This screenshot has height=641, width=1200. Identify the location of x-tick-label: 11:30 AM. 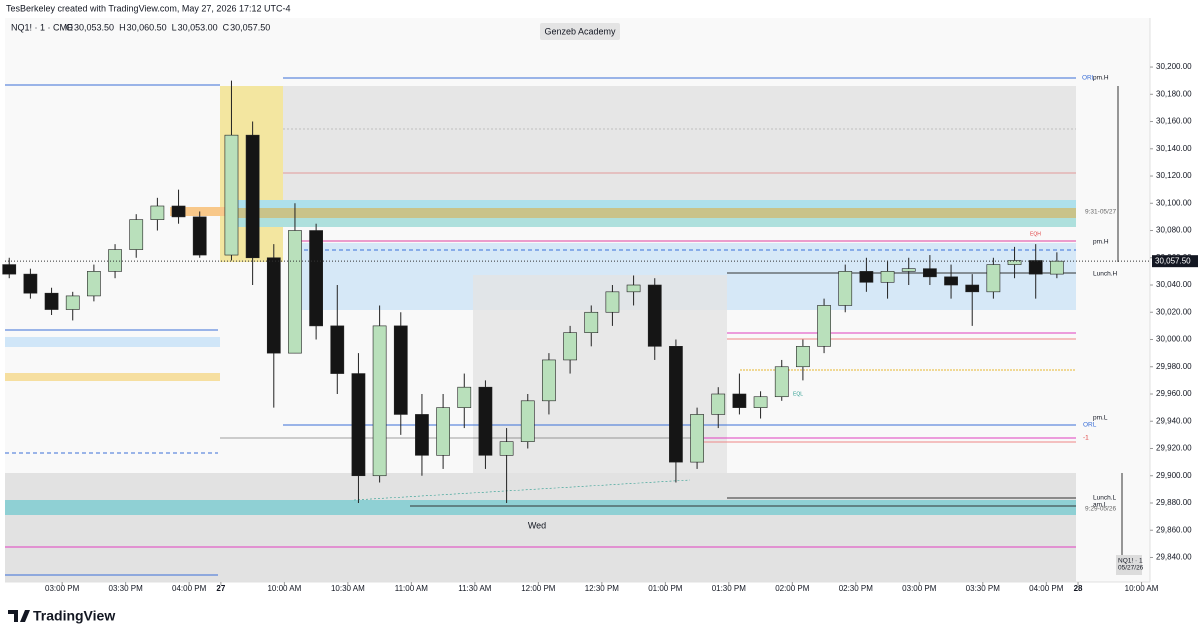
(475, 588).